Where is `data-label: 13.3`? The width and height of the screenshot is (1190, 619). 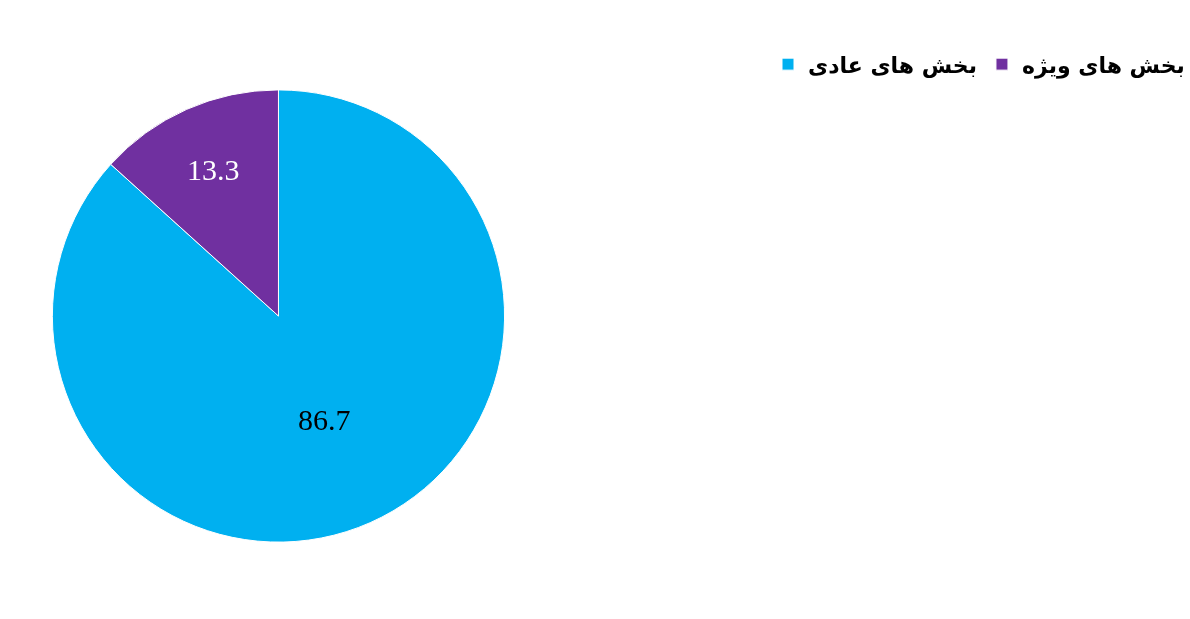 data-label: 13.3 is located at coordinates (213, 169).